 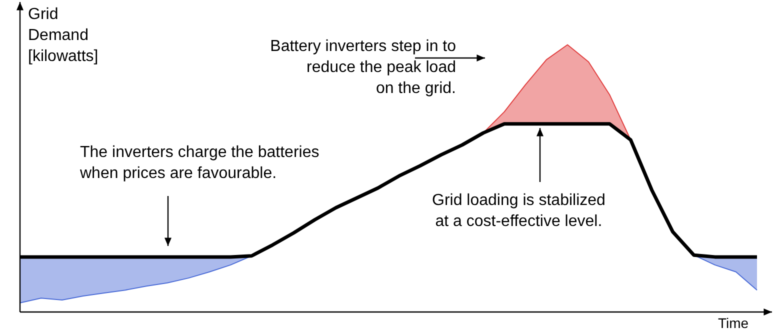 What do you see at coordinates (200, 163) in the screenshot?
I see `annotation: The inverters charge the batteries when prices are favourable.` at bounding box center [200, 163].